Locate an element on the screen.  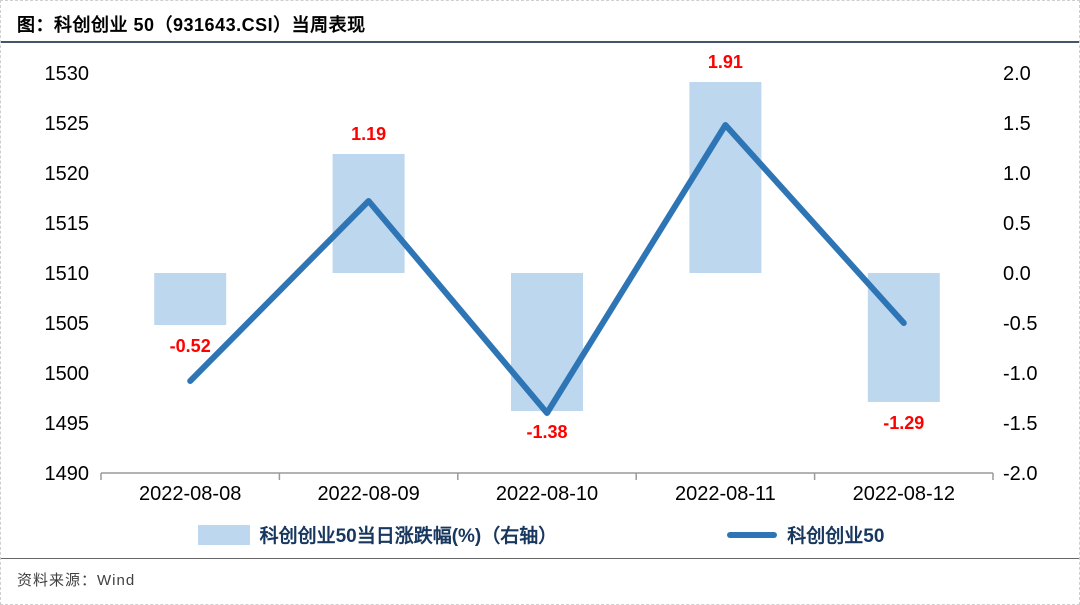
left-axis-tick-label: 1505 is located at coordinates (67, 324).